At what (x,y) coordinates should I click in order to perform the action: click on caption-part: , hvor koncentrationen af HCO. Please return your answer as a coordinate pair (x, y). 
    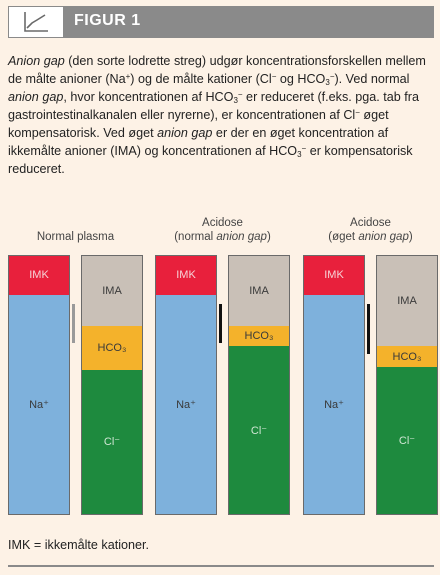
    Looking at the image, I should click on (148, 97).